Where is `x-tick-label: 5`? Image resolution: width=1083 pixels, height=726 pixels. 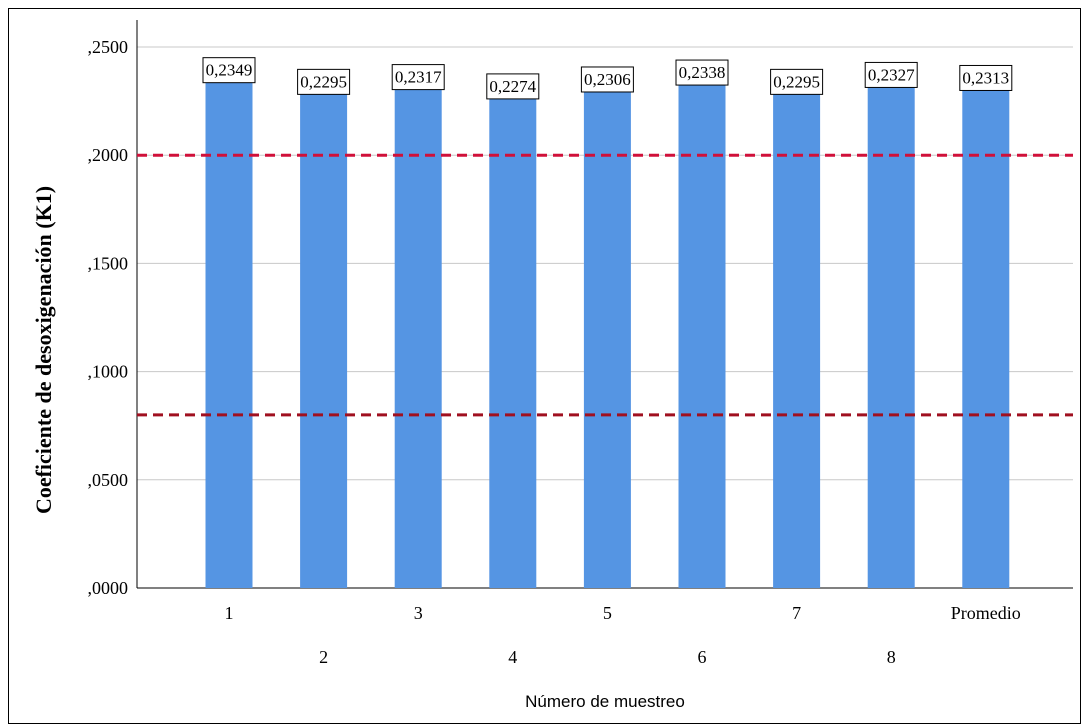 x-tick-label: 5 is located at coordinates (607, 613).